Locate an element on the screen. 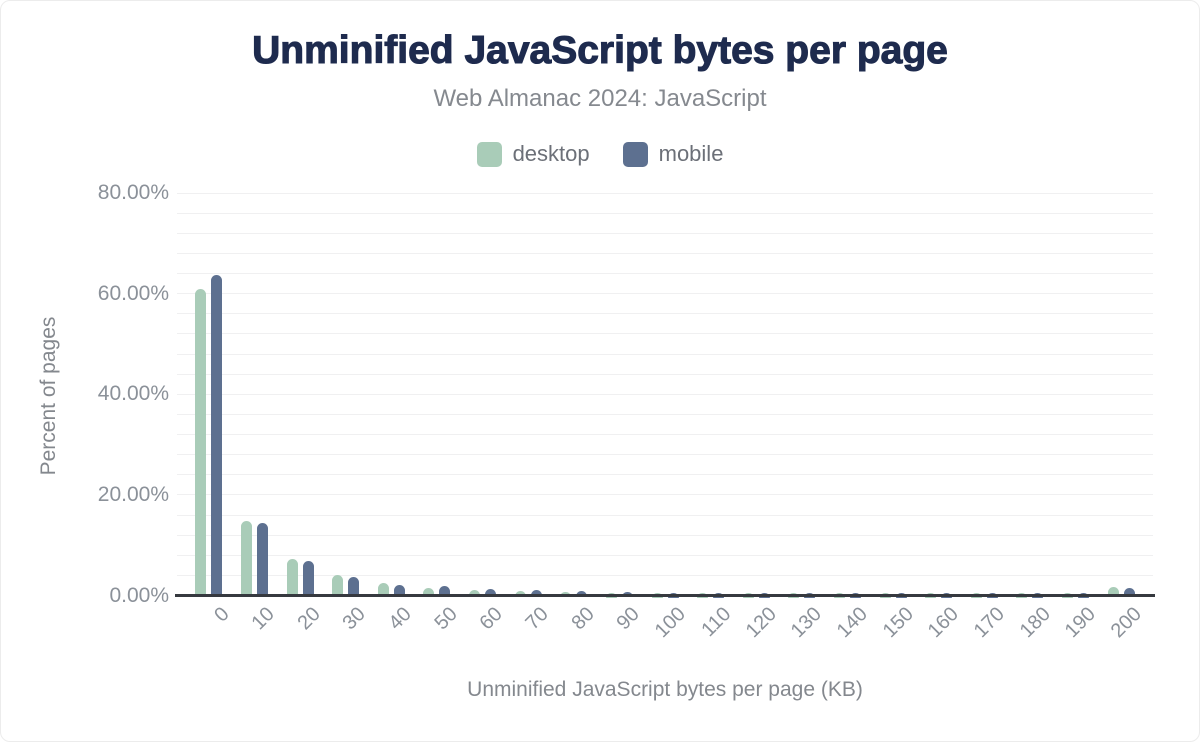 Image resolution: width=1200 pixels, height=742 pixels. legend: desktop mobile is located at coordinates (600, 154).